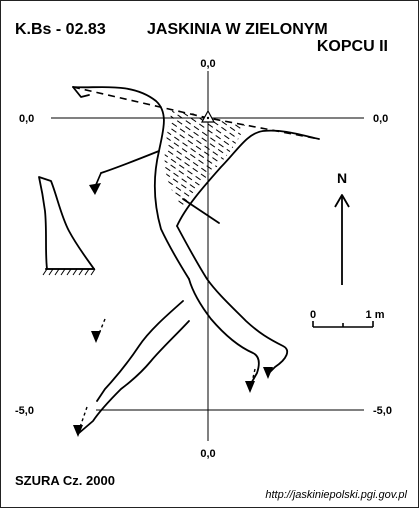 The height and width of the screenshot is (508, 419). Describe the element at coordinates (382, 411) in the screenshot. I see `grid-label-bottom-right: -5,0` at that location.